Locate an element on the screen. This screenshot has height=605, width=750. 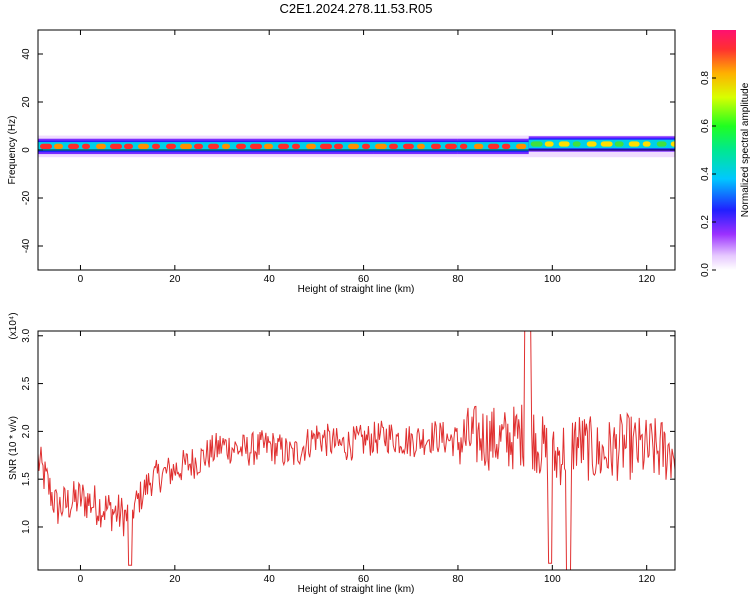
spectrogram-y-tick-label: 20 is located at coordinates (26, 102).